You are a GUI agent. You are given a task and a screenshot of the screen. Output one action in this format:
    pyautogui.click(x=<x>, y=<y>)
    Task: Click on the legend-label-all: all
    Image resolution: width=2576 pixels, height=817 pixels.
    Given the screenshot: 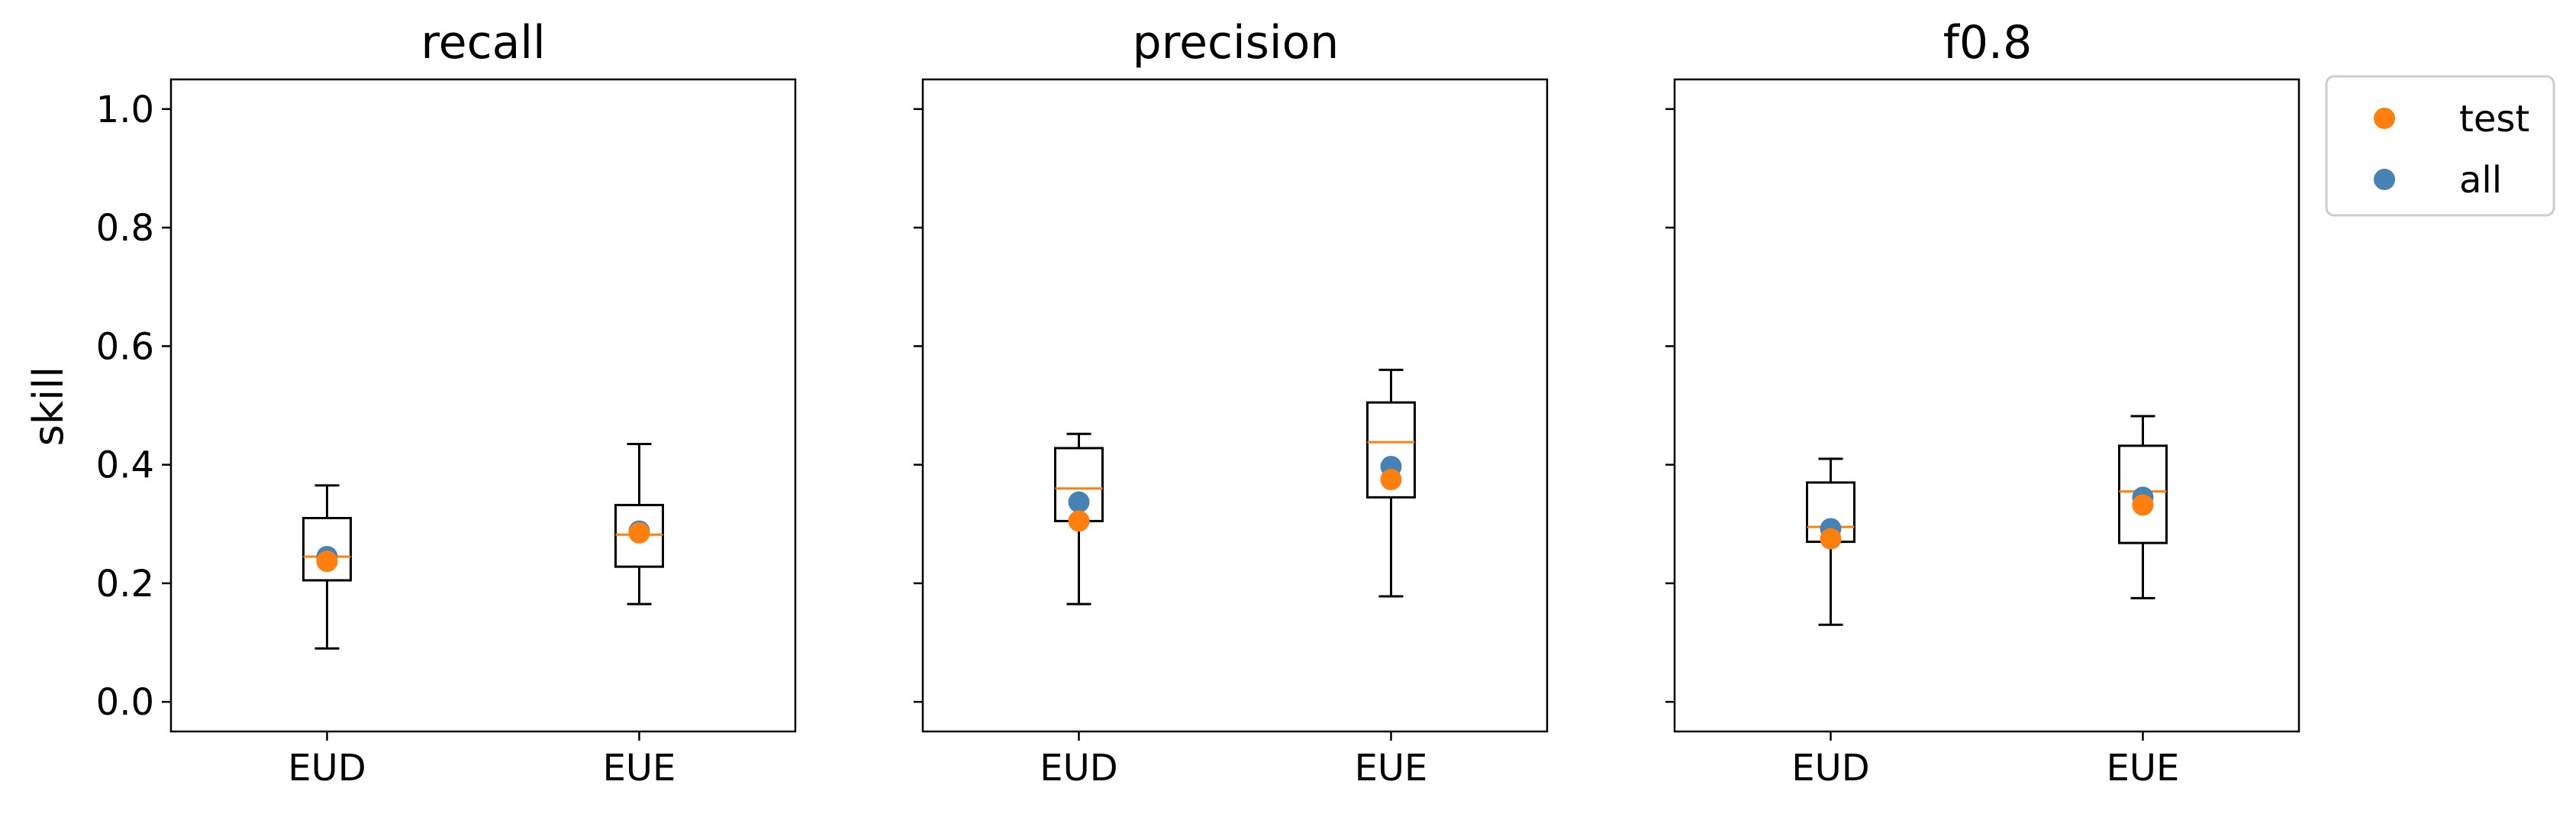 What is the action you would take?
    pyautogui.click(x=2480, y=180)
    